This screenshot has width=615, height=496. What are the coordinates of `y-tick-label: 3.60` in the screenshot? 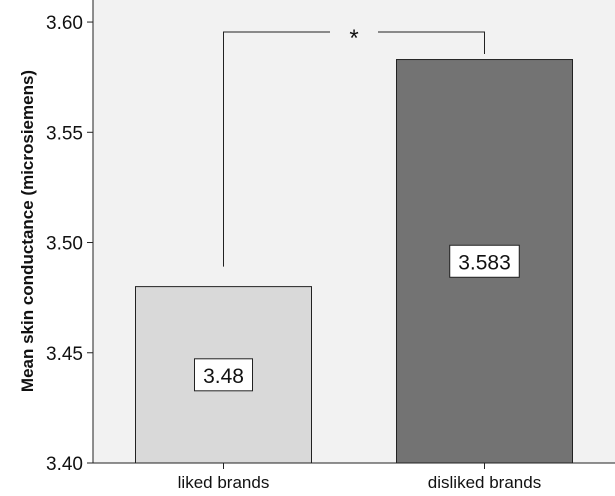 It's located at (64, 23).